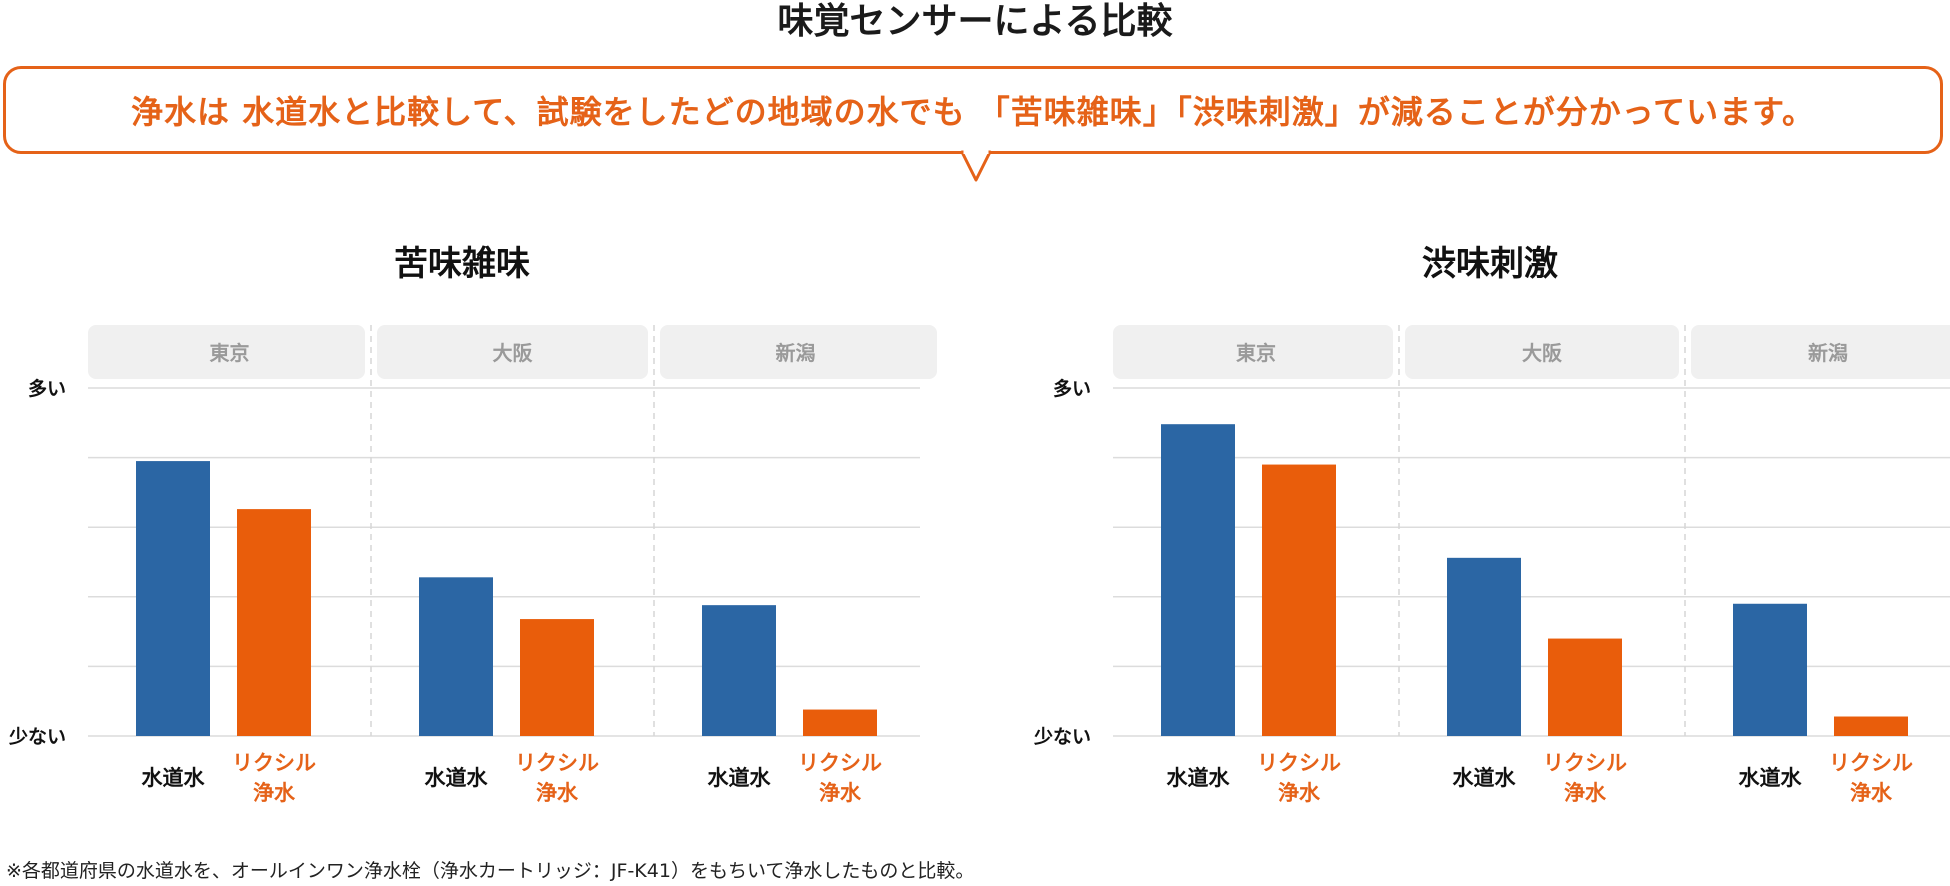 Image resolution: width=1950 pixels, height=886 pixels. What do you see at coordinates (1490, 264) in the screenshot?
I see `chart2-title: 渋味刺激` at bounding box center [1490, 264].